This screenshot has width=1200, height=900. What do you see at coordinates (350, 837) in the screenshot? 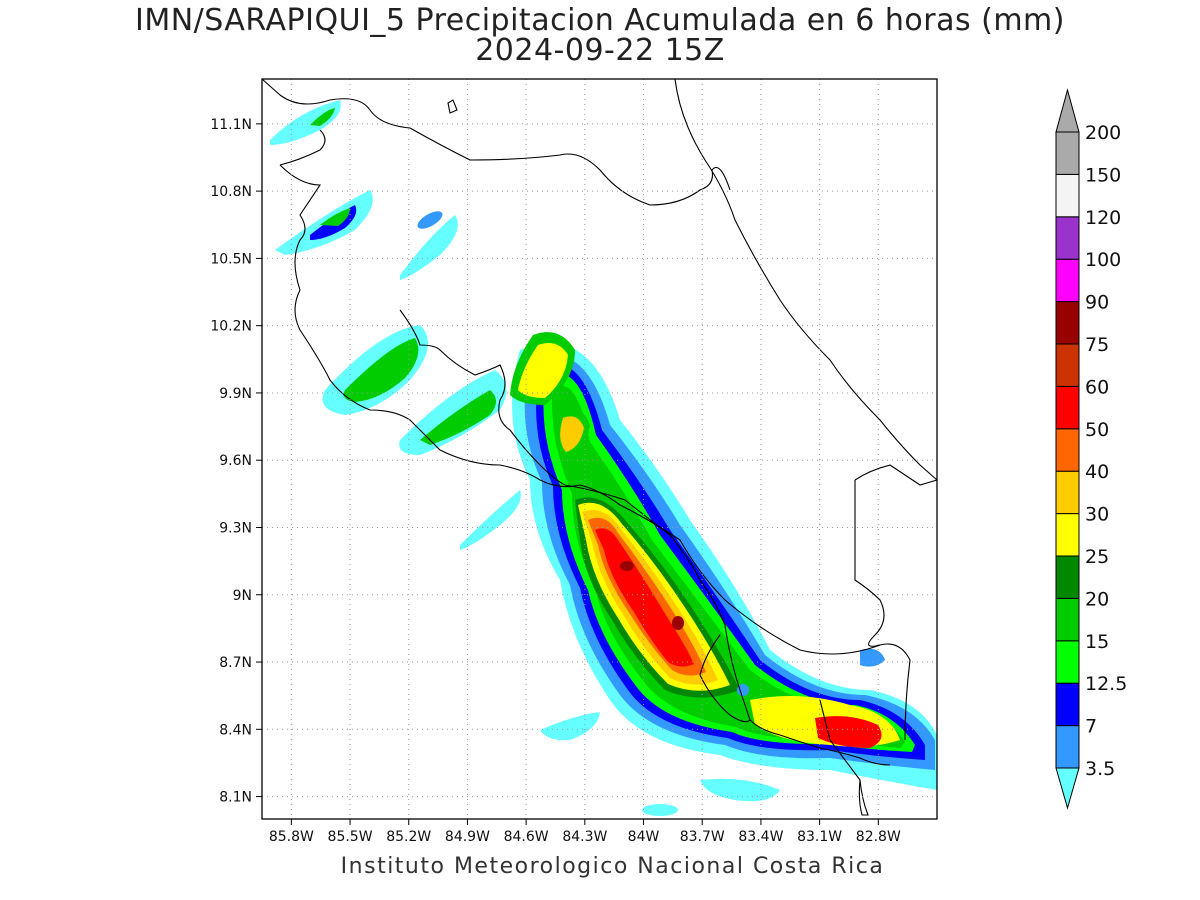
I see `lon-tick-label: 85.5W` at bounding box center [350, 837].